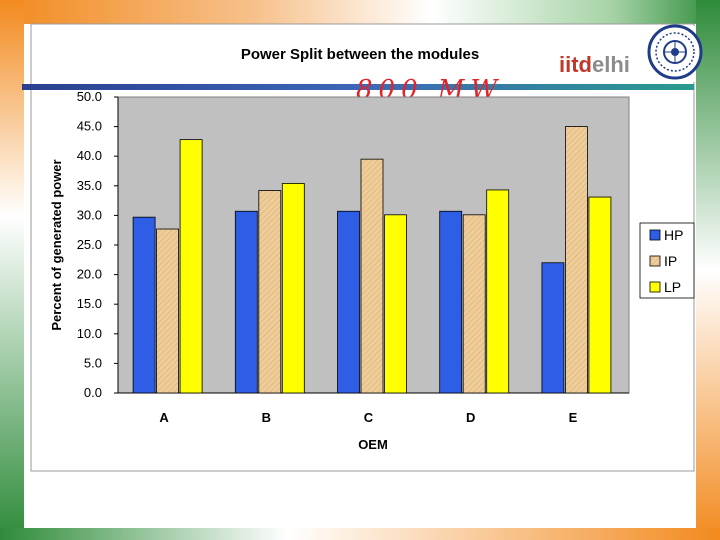 The width and height of the screenshot is (720, 540). What do you see at coordinates (89, 185) in the screenshot?
I see `y-tick-label: 35.0` at bounding box center [89, 185].